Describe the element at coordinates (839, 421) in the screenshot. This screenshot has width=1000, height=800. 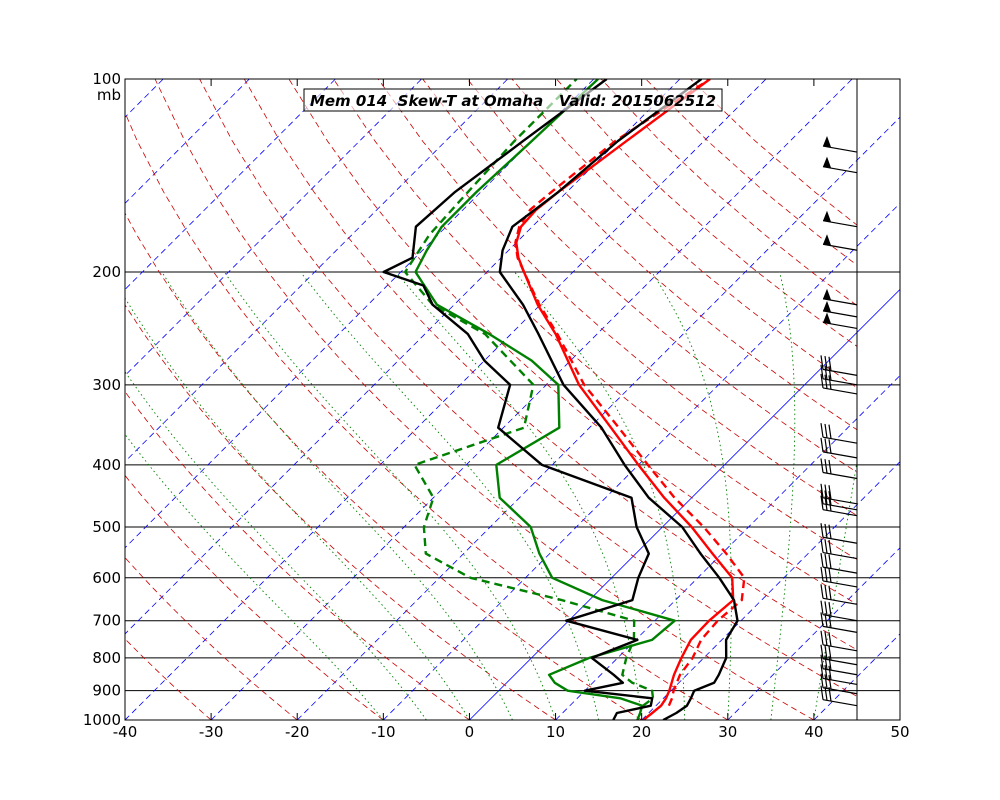
I see `wind-barbs` at that location.